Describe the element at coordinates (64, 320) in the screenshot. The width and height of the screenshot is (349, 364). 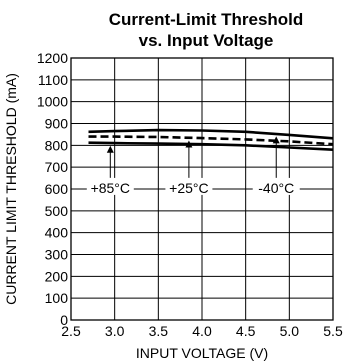
I see `y-tick-label: 0` at that location.